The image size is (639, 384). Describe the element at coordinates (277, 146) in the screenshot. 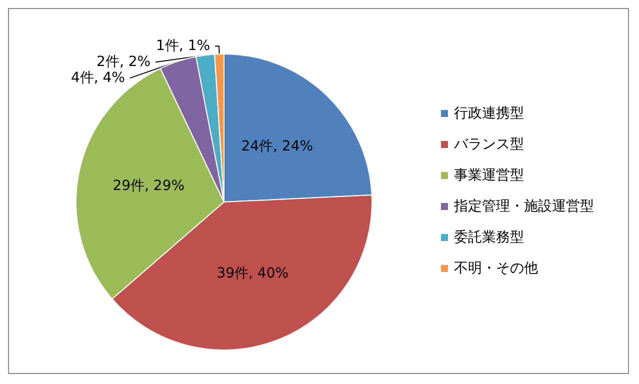

I see `data-label: 24件, 24%` at that location.